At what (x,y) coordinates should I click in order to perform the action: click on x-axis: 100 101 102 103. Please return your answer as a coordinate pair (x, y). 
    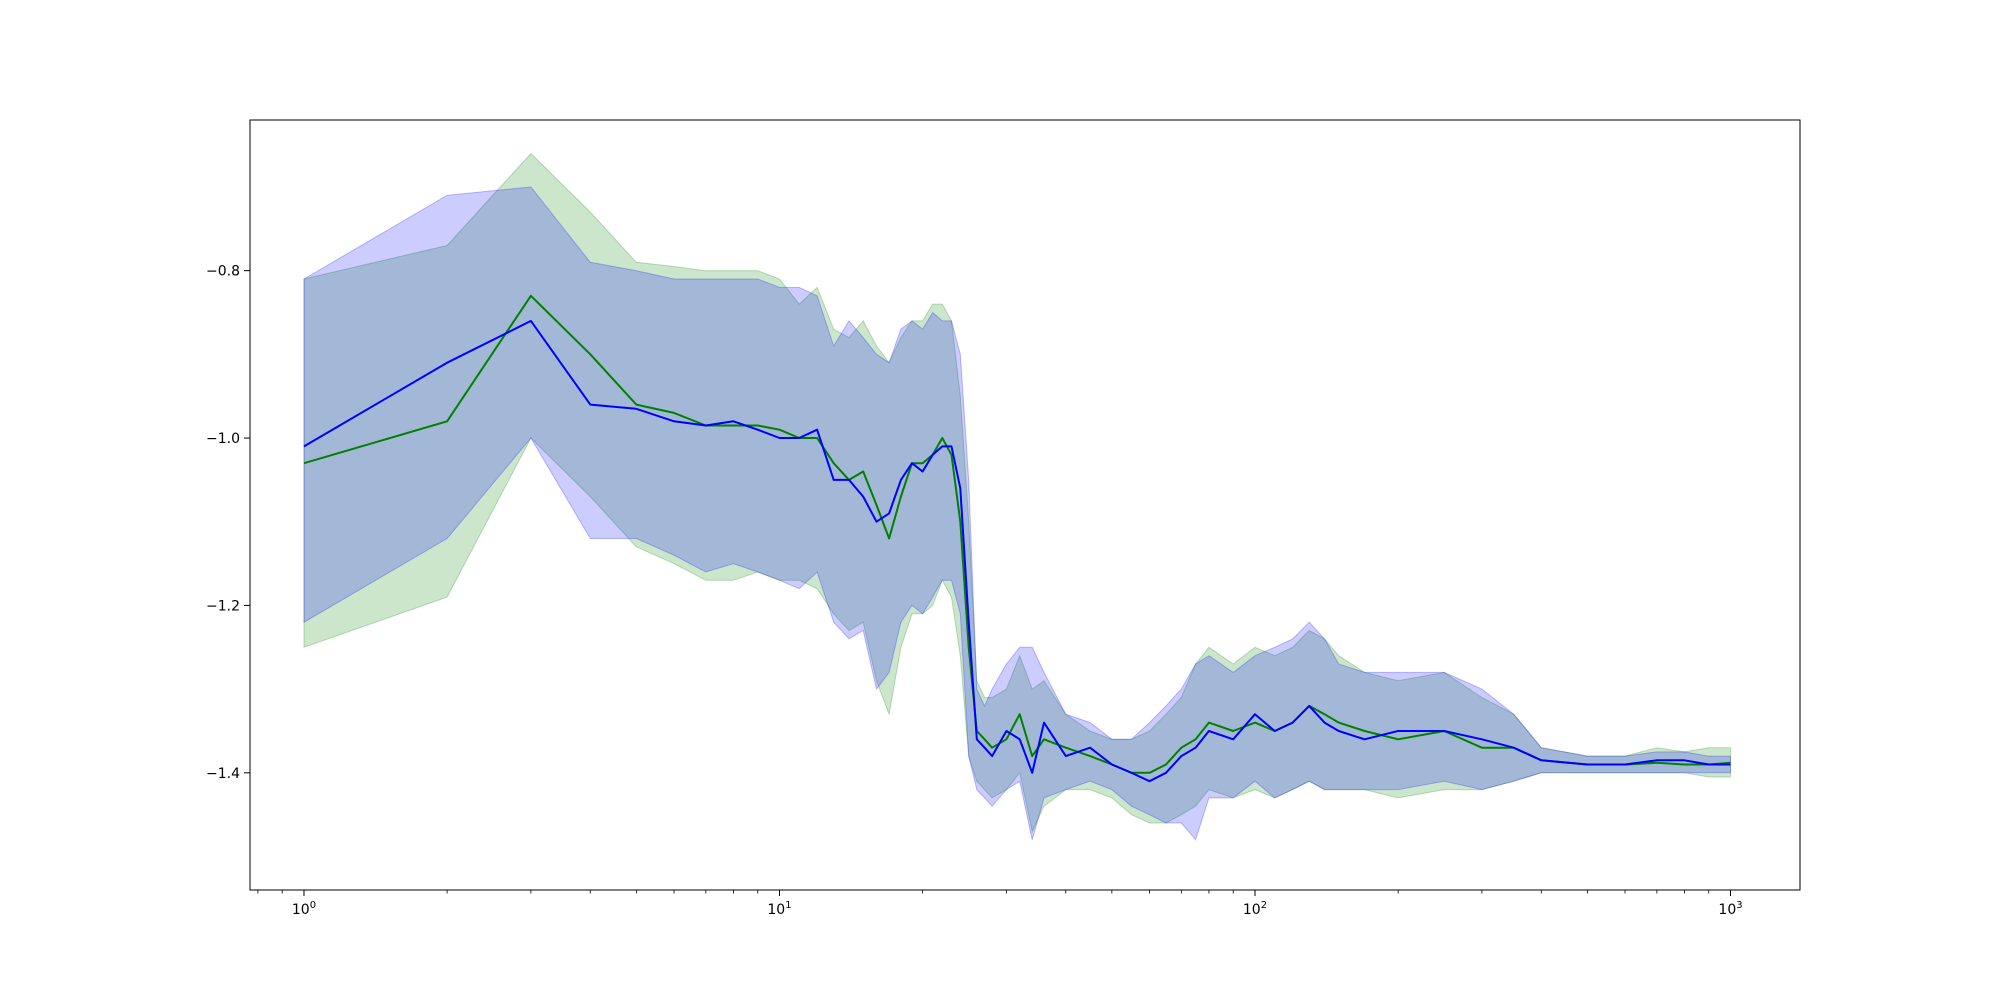
    Looking at the image, I should click on (1000, 904).